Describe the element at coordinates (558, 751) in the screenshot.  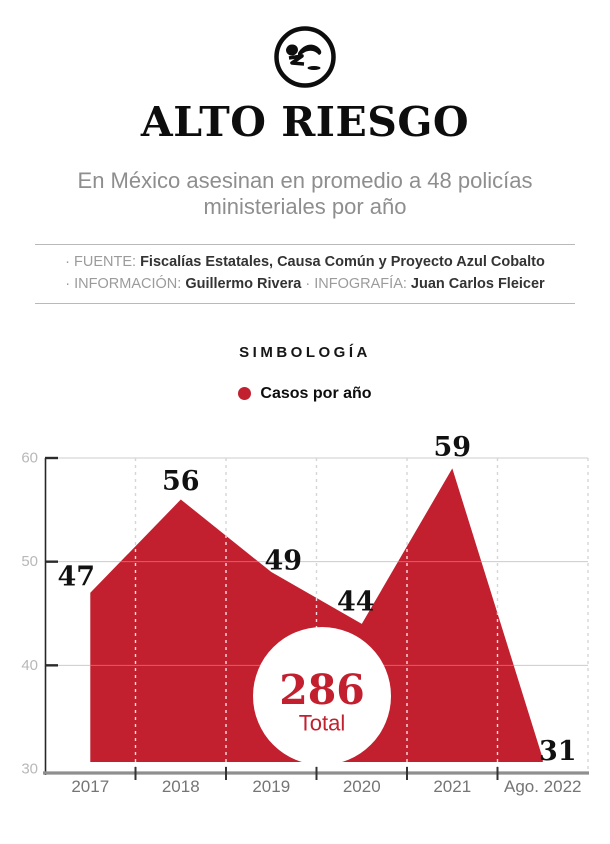
I see `data-label: 31` at that location.